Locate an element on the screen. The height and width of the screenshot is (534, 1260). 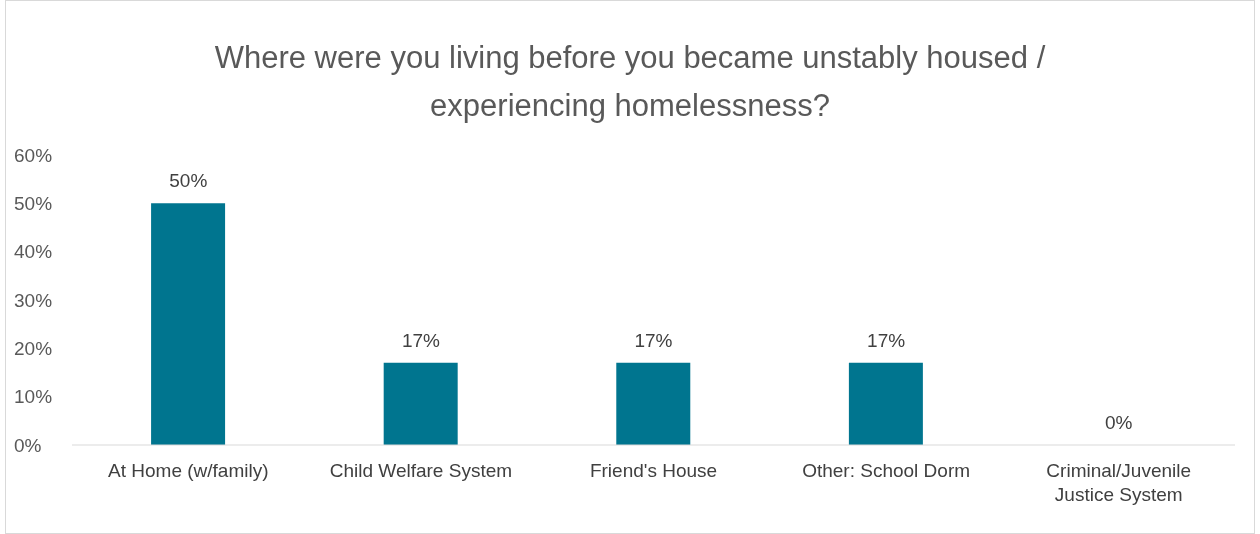
x-tick-label: Friend's House is located at coordinates (653, 470).